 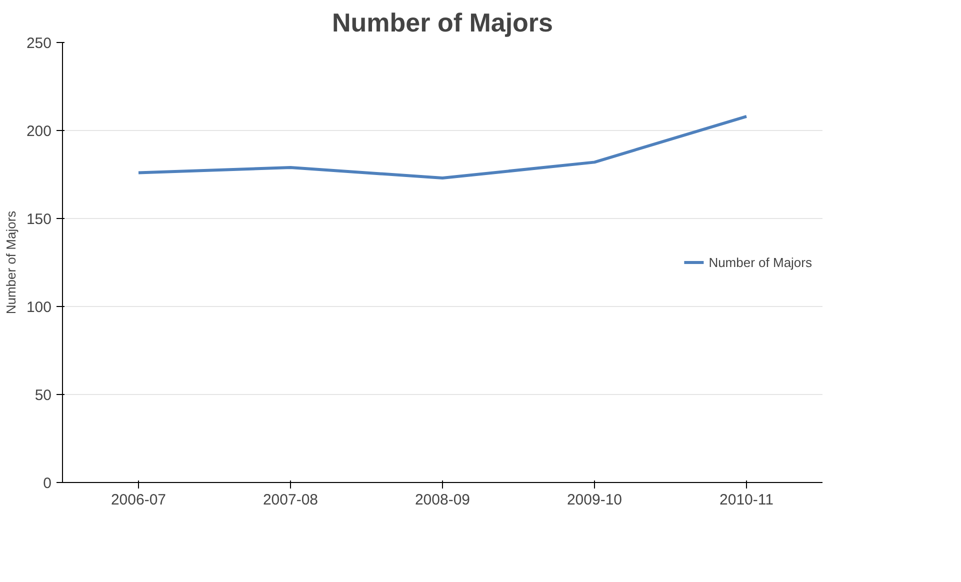 I want to click on x-tick-label: 2009-10, so click(x=594, y=500).